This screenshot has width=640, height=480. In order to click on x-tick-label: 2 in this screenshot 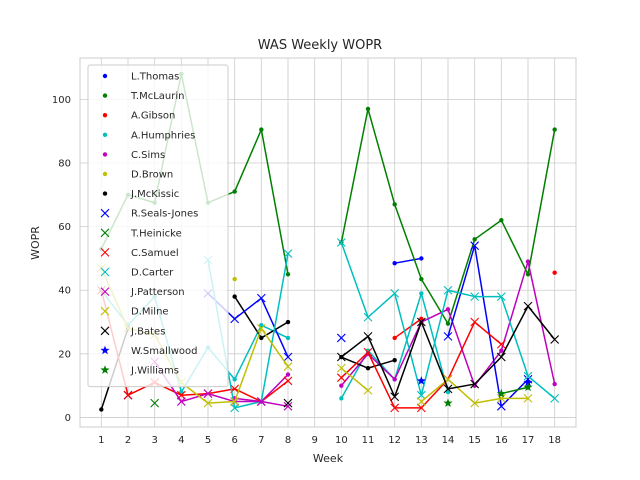, I will do `click(128, 440)`.